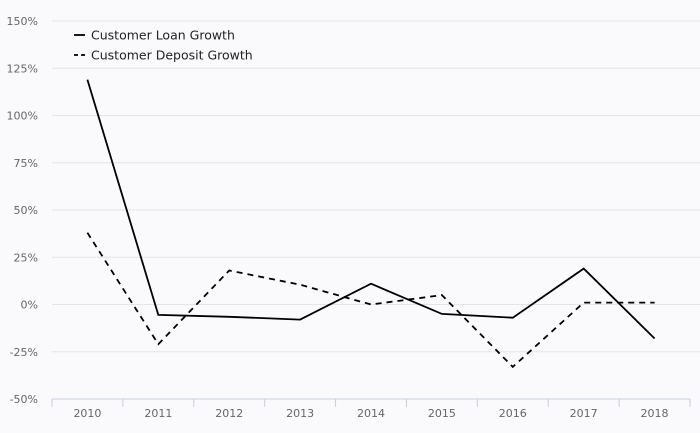 The height and width of the screenshot is (433, 700). I want to click on x-tick-label: 2011, so click(158, 413).